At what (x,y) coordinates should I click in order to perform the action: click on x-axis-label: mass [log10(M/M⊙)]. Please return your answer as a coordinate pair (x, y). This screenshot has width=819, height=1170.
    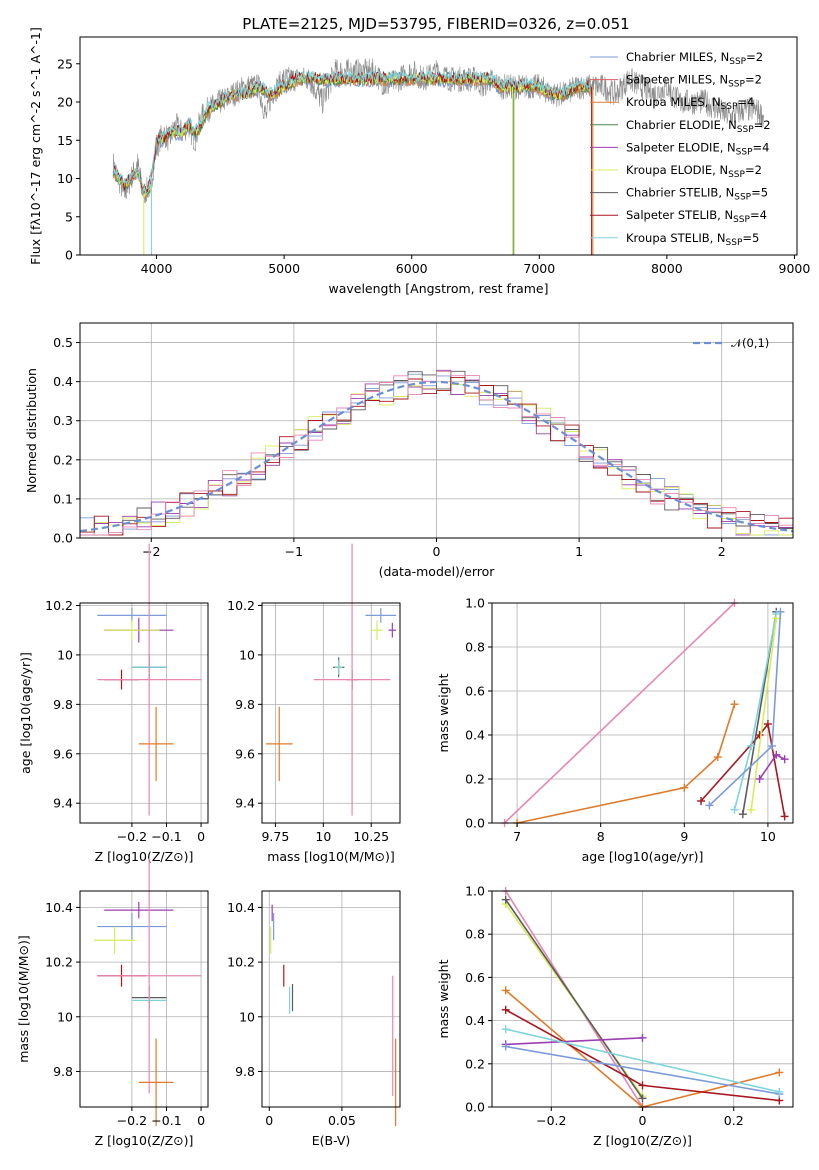
    Looking at the image, I should click on (331, 856).